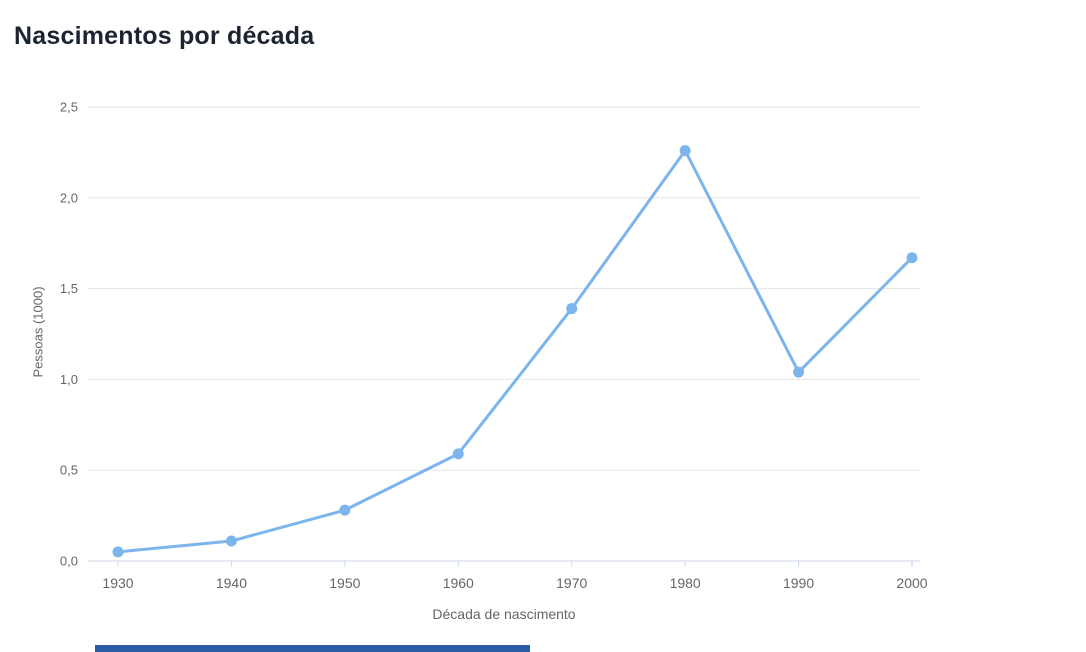 This screenshot has height=652, width=1086. Describe the element at coordinates (69, 288) in the screenshot. I see `y-tick-label: 1,5` at that location.